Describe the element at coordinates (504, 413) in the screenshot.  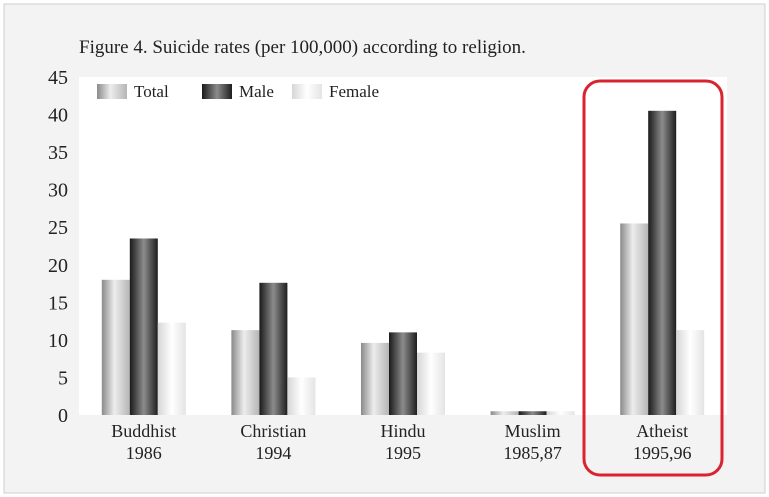
I see `bar-total-muslim` at that location.